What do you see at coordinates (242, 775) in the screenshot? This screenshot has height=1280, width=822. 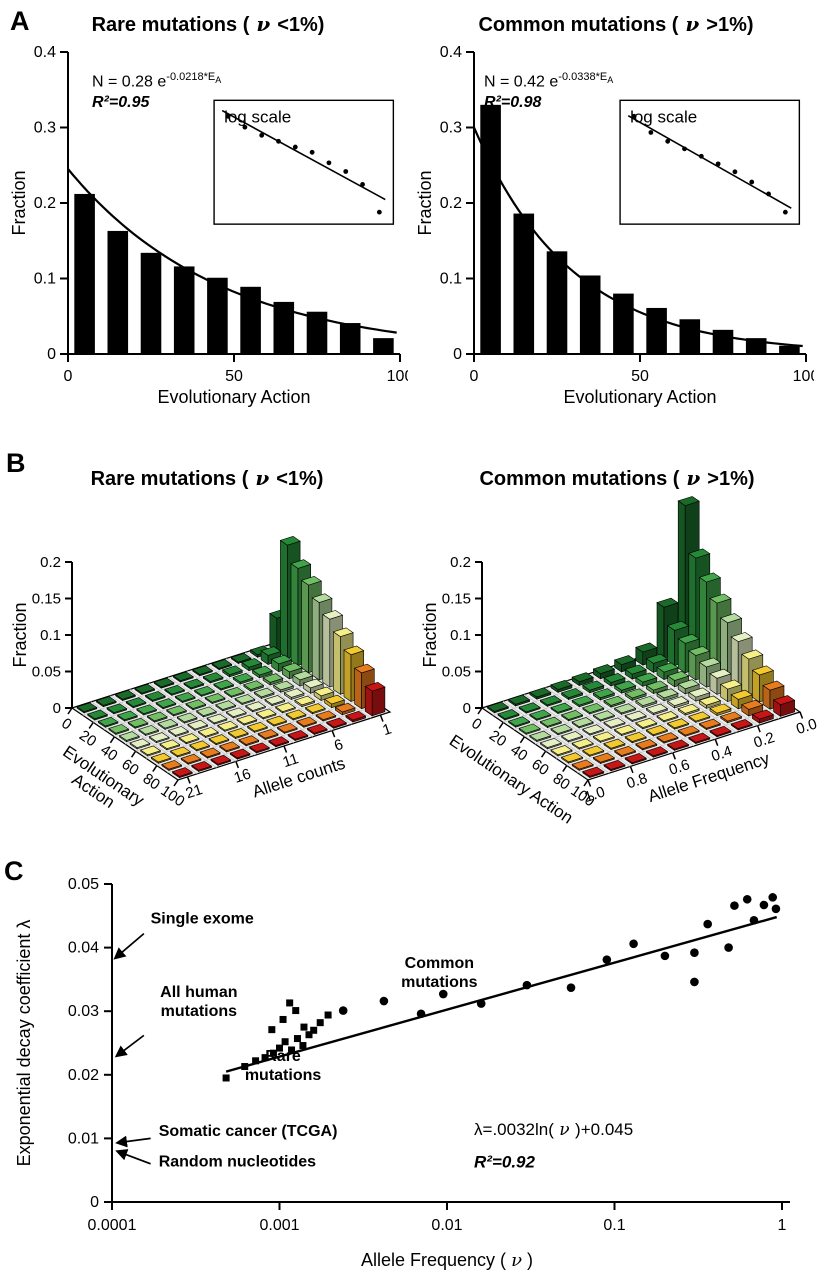 I see `svg-text: 16` at bounding box center [242, 775].